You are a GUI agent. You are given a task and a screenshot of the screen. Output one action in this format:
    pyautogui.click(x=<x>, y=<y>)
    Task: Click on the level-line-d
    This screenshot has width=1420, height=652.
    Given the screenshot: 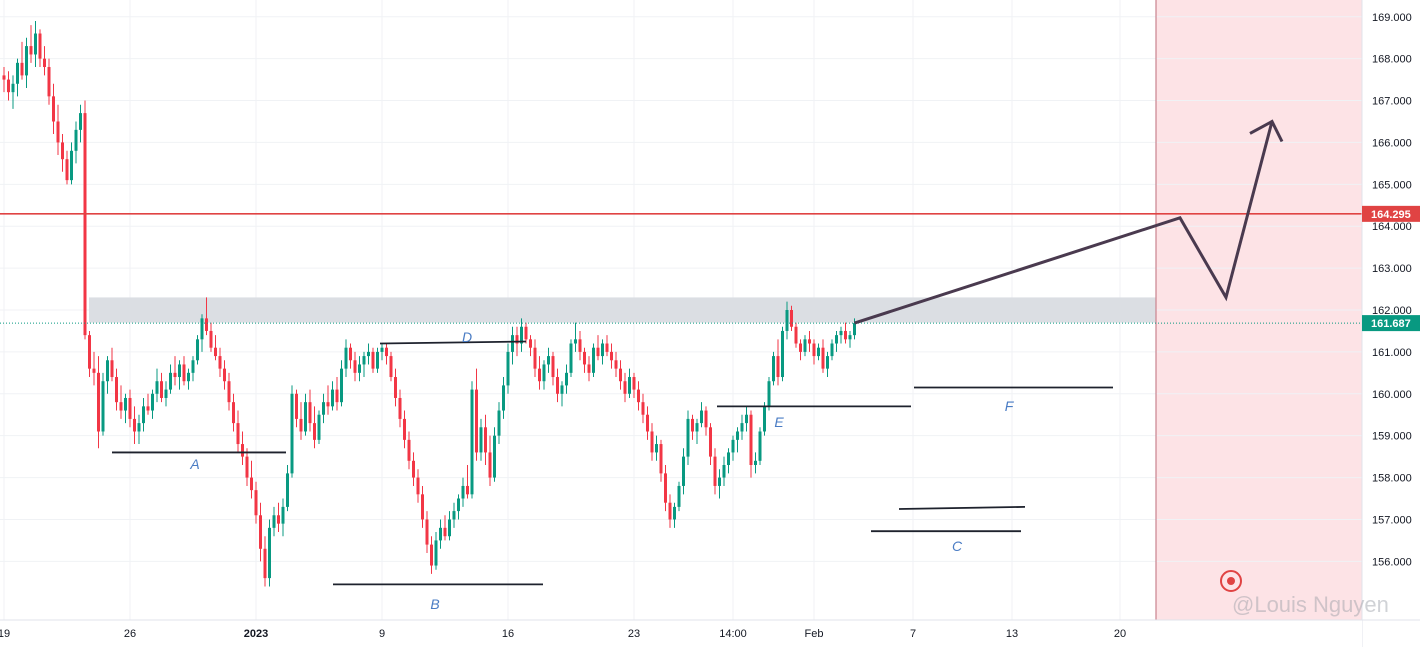 What is the action you would take?
    pyautogui.click(x=453, y=342)
    